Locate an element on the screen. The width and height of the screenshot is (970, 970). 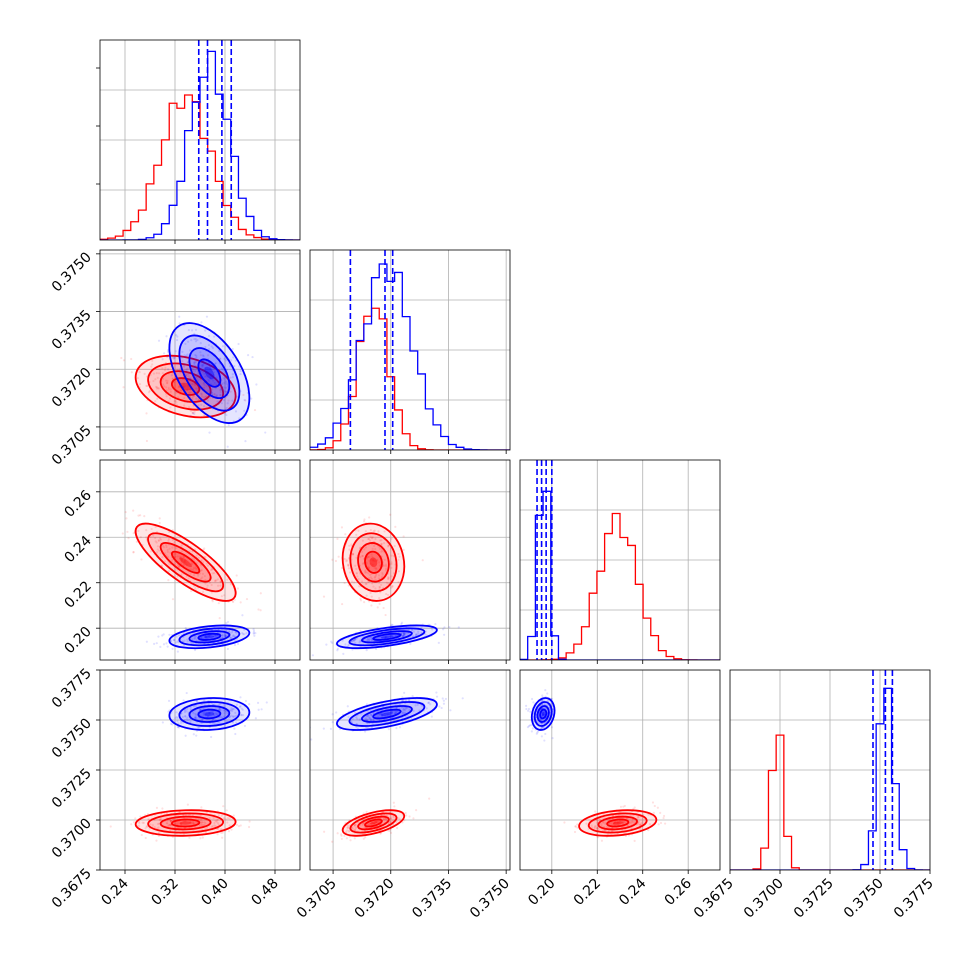
panel-frame is located at coordinates (410, 770).